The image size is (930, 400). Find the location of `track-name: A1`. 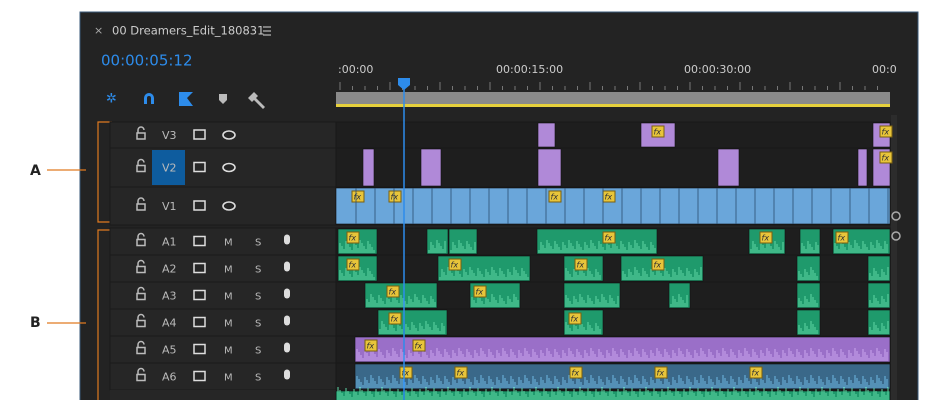

track-name: A1 is located at coordinates (169, 242).